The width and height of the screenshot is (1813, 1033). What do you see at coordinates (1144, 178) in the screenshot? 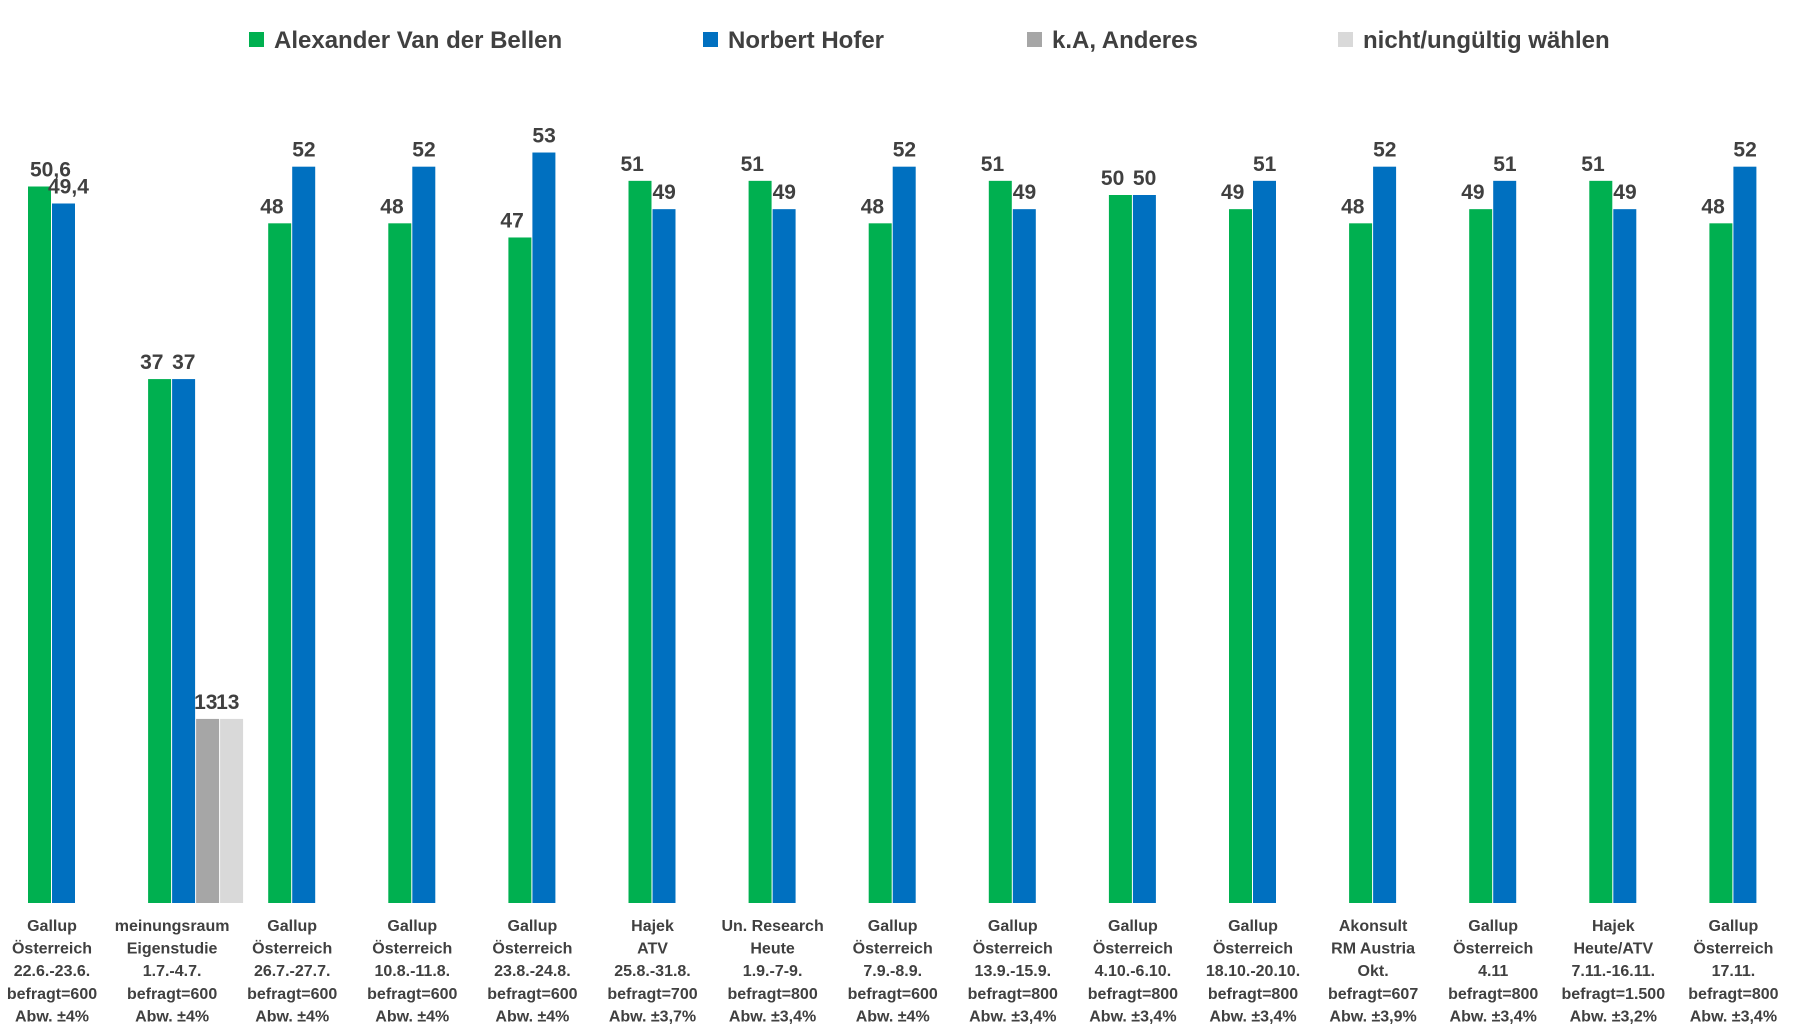
I see `data-label-norbert-hofer-10: 50` at bounding box center [1144, 178].